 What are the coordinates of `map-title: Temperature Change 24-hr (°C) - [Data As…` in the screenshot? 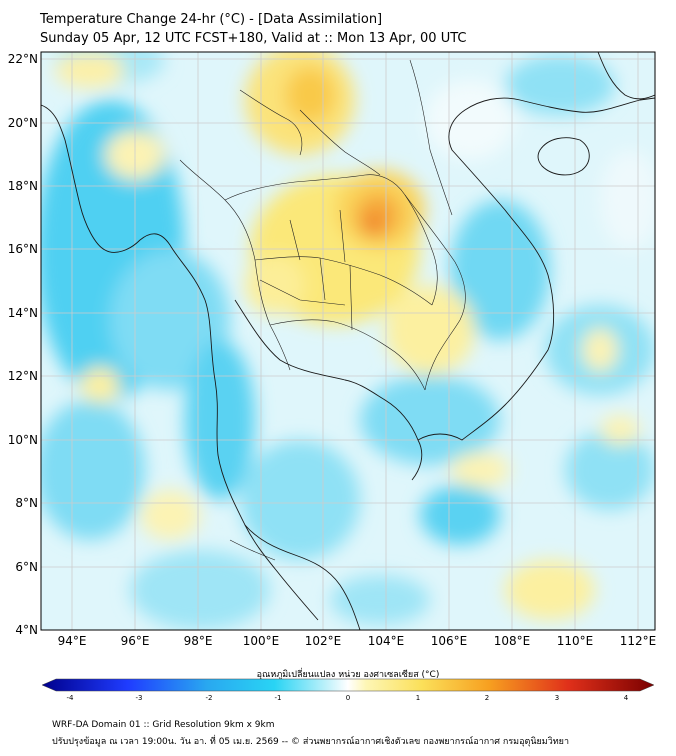 It's located at (211, 19).